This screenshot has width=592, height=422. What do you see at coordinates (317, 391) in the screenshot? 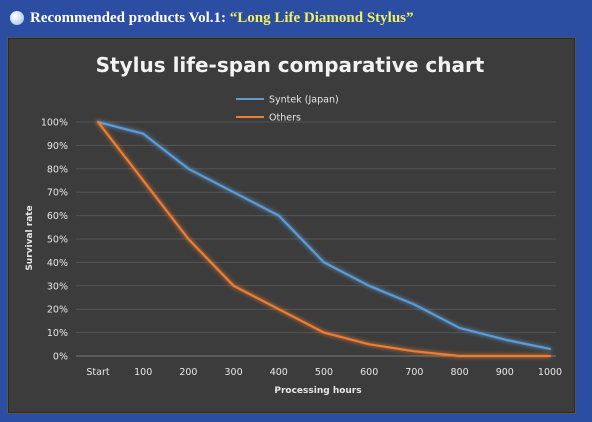
I see `x-axis-title: Processing hours` at bounding box center [317, 391].